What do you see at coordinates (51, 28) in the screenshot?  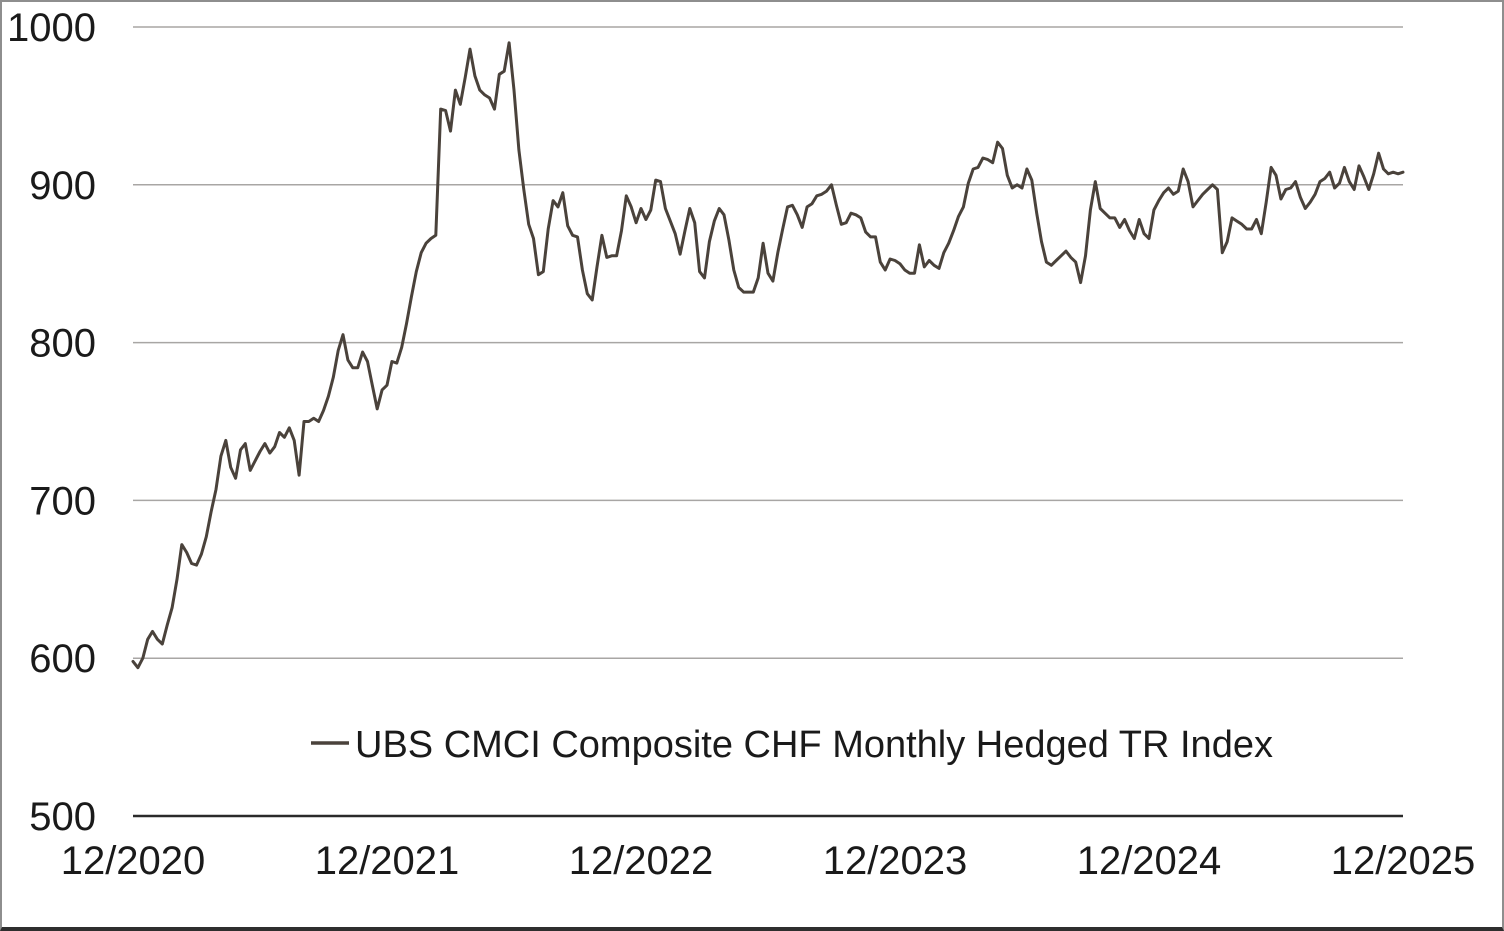 I see `y-tick-label-1000: 1000` at bounding box center [51, 28].